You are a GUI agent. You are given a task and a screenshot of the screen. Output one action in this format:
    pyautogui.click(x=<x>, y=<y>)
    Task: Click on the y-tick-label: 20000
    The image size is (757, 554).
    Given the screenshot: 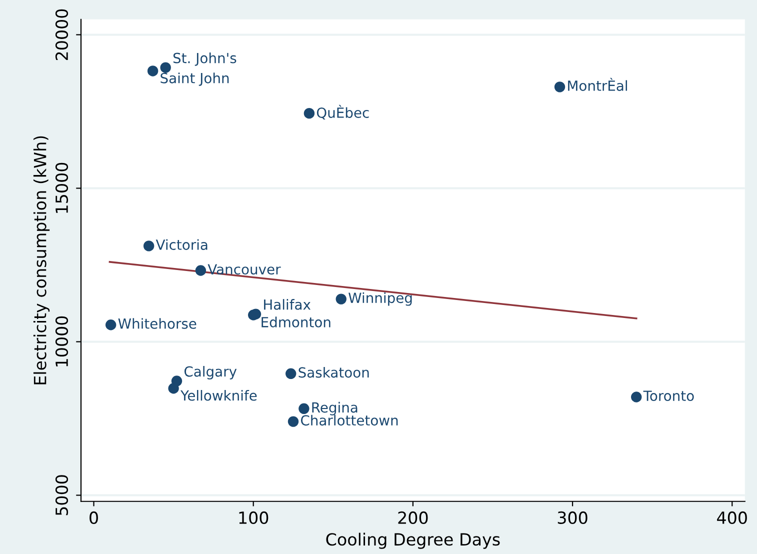 What is the action you would take?
    pyautogui.click(x=61, y=34)
    